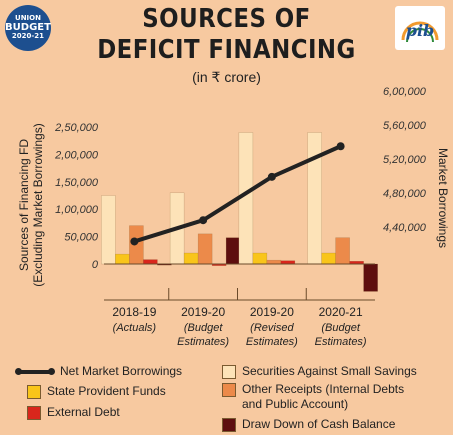 The width and height of the screenshot is (453, 435). Describe the element at coordinates (295, 404) in the screenshot. I see `legend-label-line2: and Public Account)` at that location.